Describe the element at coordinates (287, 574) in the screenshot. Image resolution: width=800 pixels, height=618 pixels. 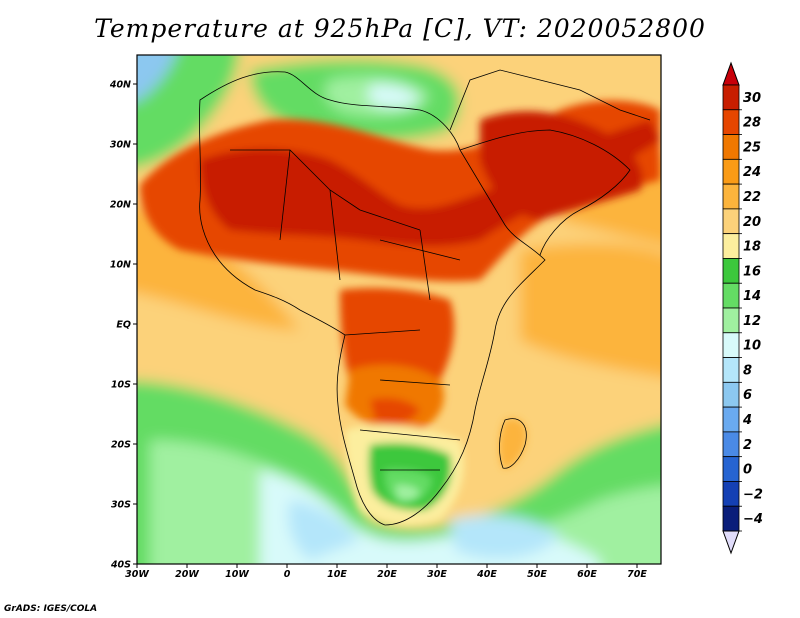
I see `lon-tick-label: 0` at that location.